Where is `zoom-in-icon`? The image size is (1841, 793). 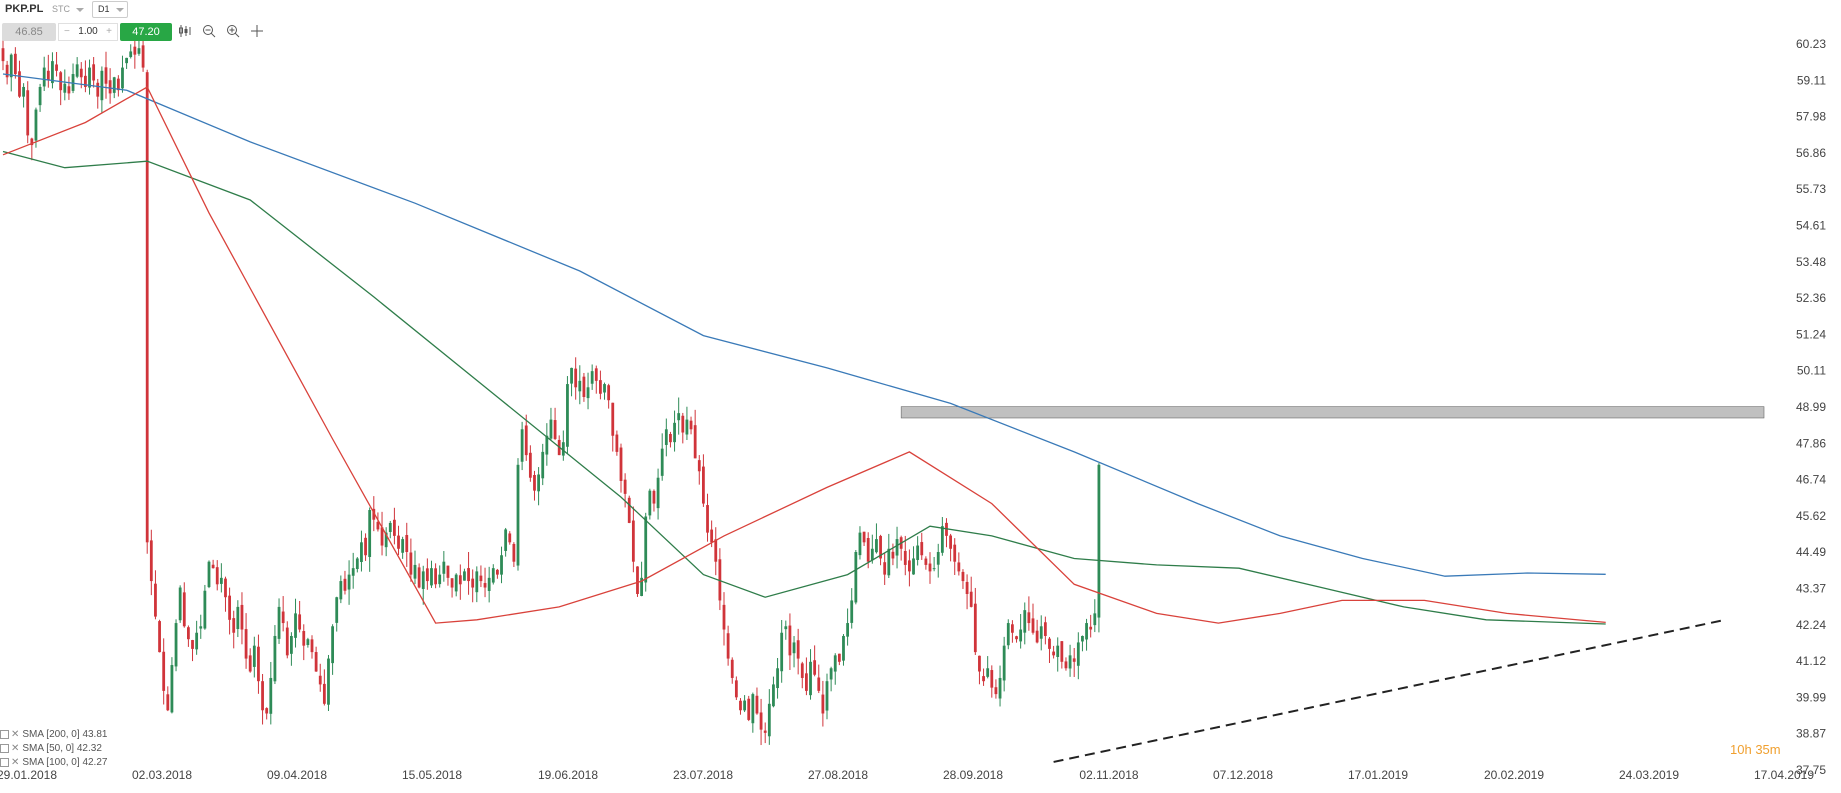
zoom-in-icon is located at coordinates (233, 33).